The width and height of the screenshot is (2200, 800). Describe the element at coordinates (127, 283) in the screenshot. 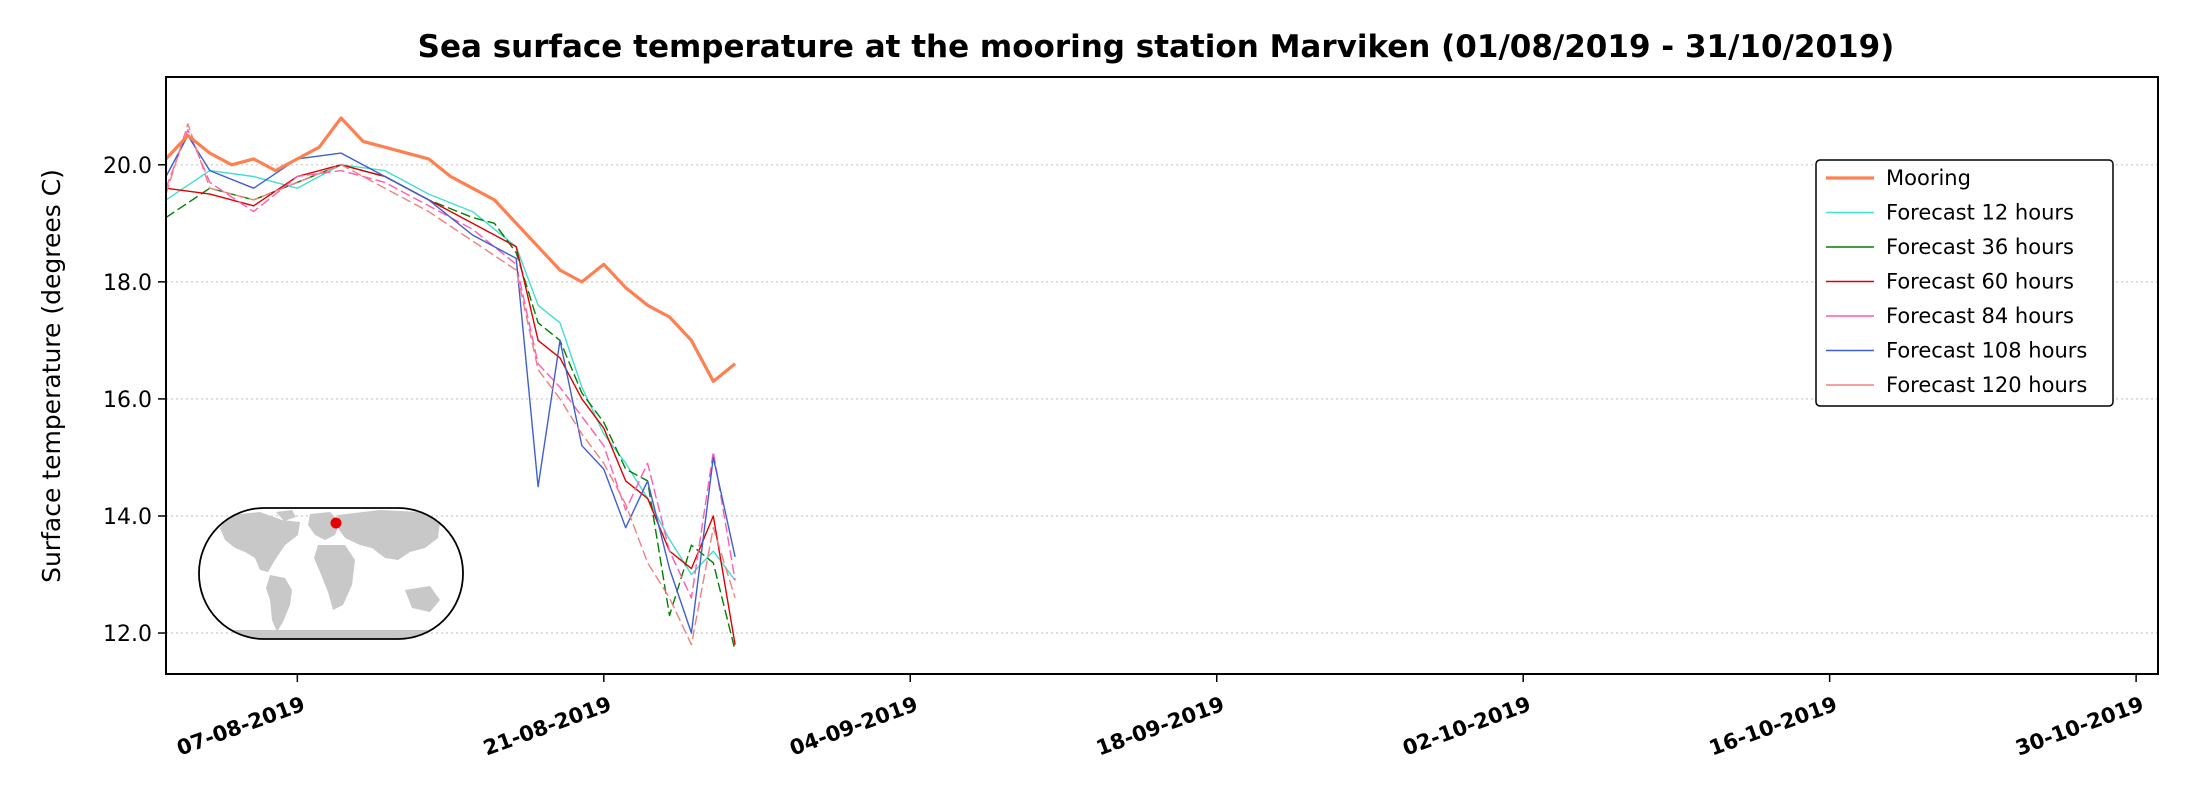

I see `y-tick-label-3: 18.0` at that location.